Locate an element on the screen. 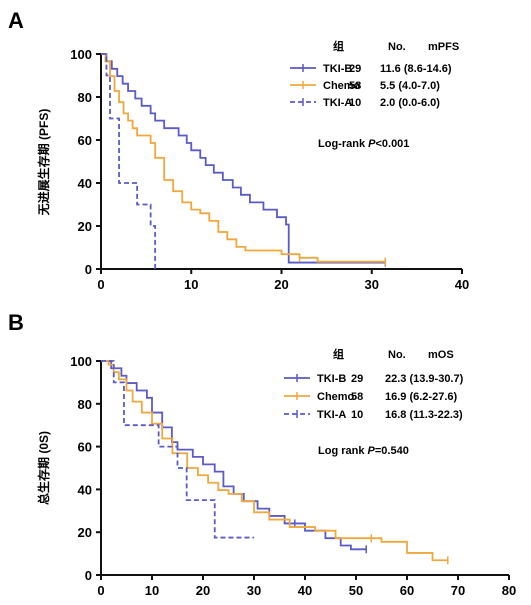 Image resolution: width=531 pixels, height=605 pixels. x-tick-label: 60 is located at coordinates (407, 590).